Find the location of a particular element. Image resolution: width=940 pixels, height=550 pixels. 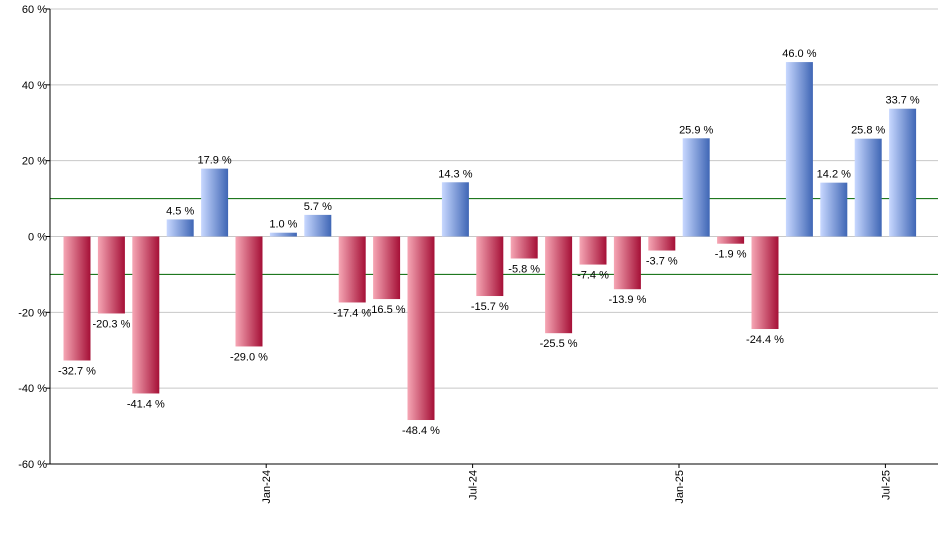

data-label: 25.9 % is located at coordinates (696, 130).